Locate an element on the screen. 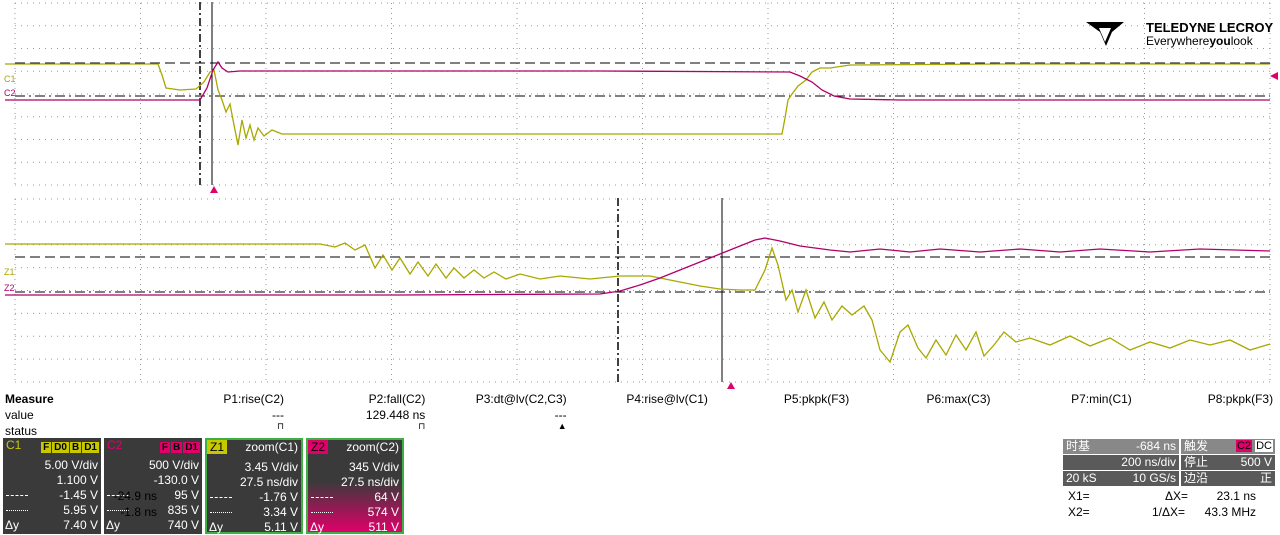 This screenshot has height=535, width=1280. trig-coupling: DC is located at coordinates (1264, 446).